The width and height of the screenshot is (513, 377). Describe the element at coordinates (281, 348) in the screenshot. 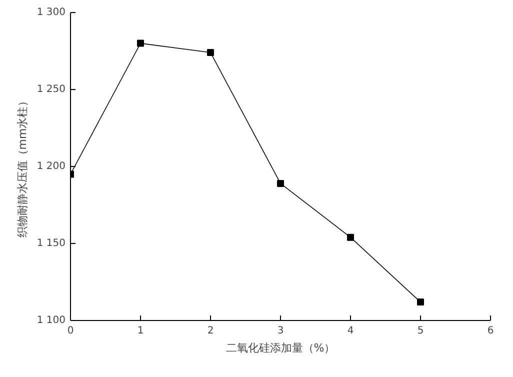

I see `x-axis-title: 二氧化硅添加量（%）` at that location.